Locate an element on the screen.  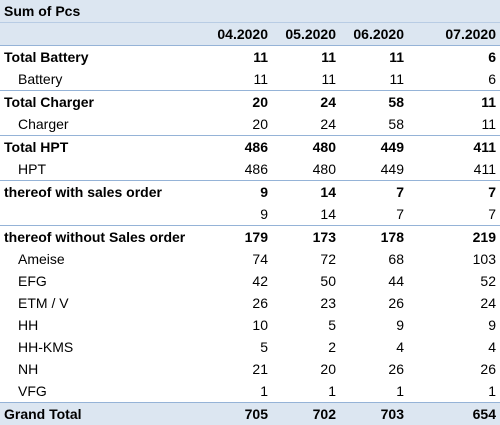
row-label-cell: Ameise is located at coordinates (101, 259).